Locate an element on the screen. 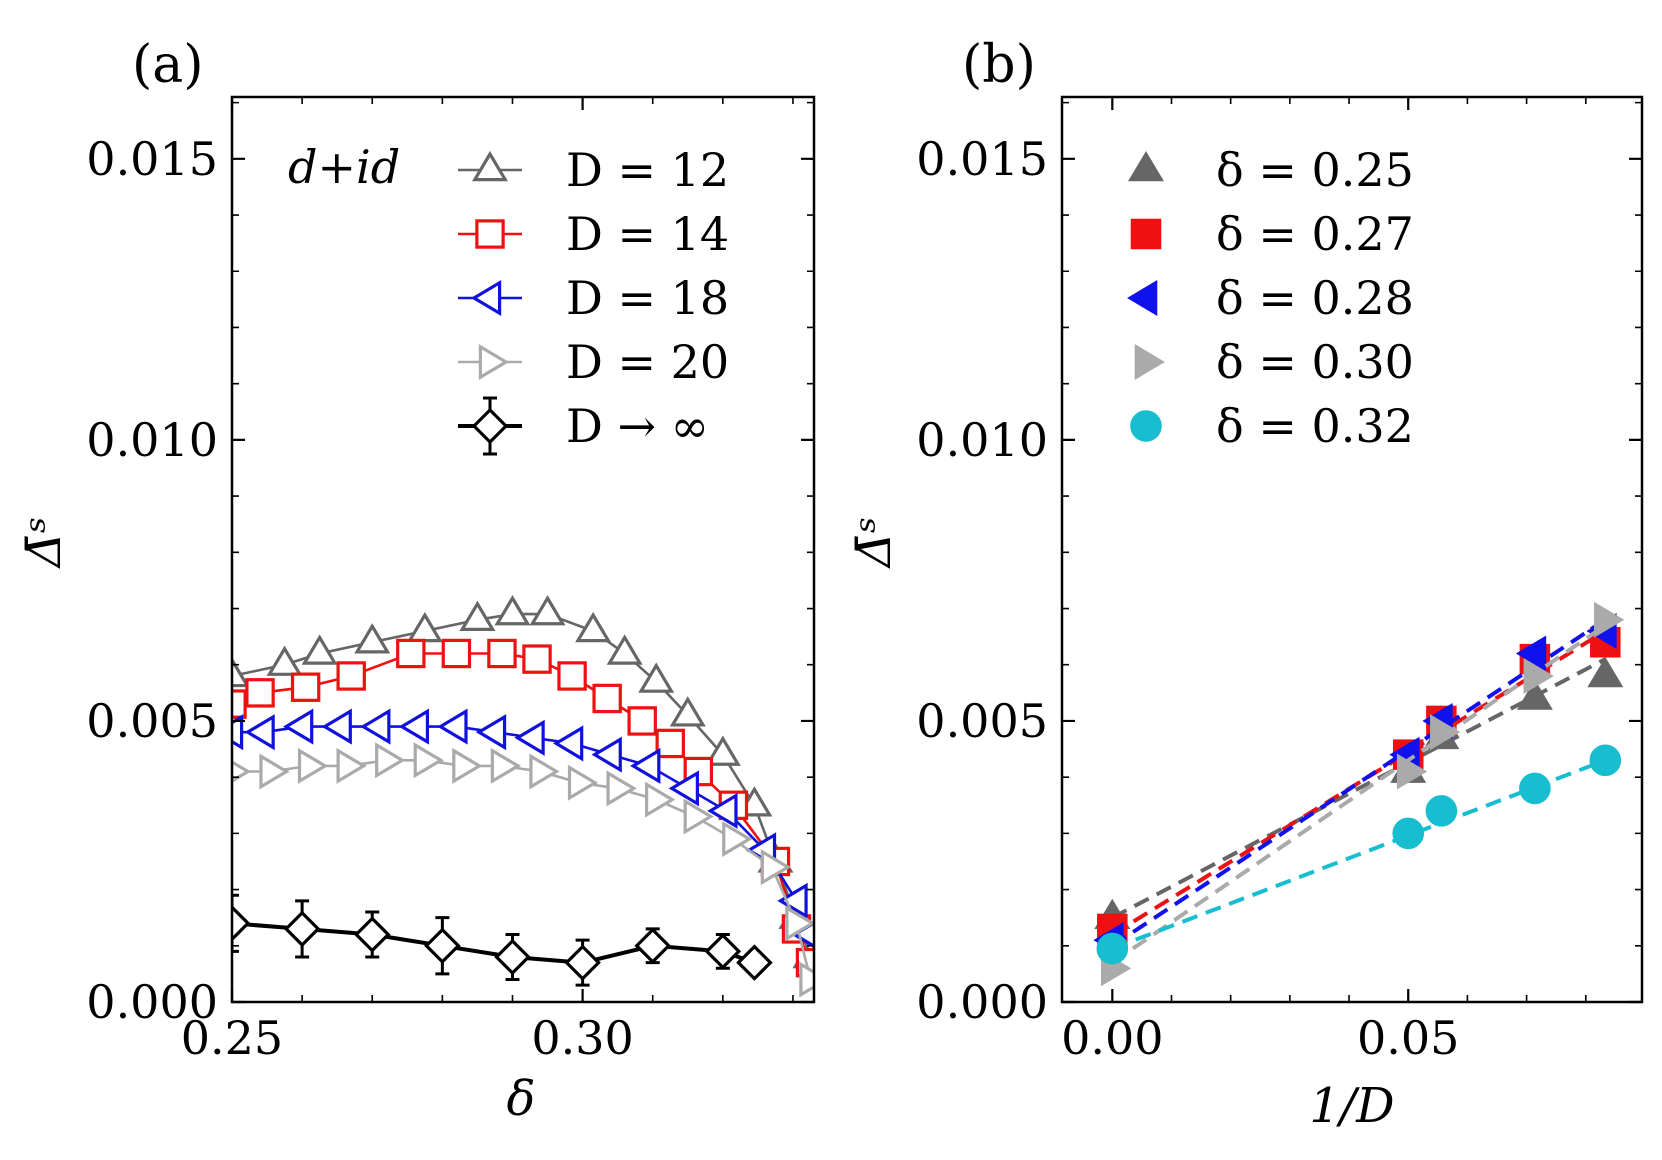  panel-a-errorbar is located at coordinates (235, 923).